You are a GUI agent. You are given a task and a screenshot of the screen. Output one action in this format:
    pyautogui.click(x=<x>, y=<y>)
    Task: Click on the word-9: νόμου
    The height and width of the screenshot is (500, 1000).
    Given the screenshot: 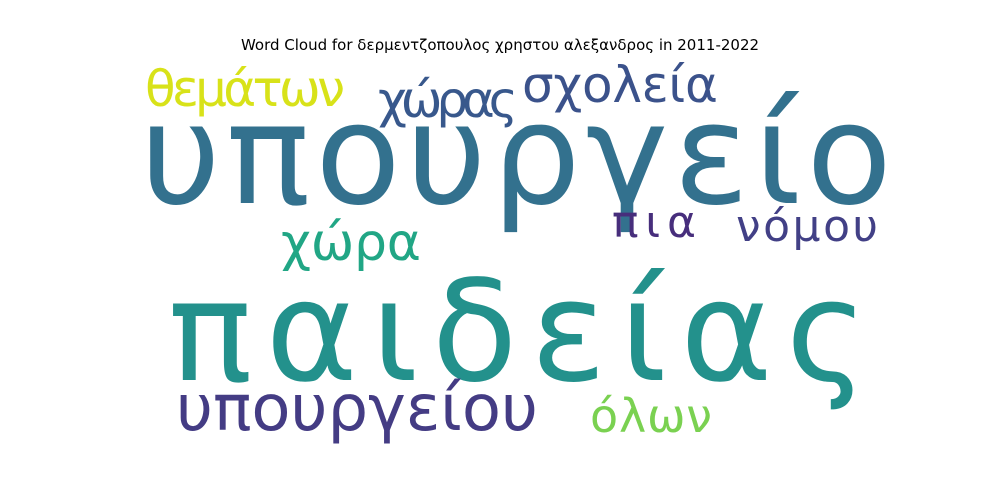 What is the action you would take?
    pyautogui.click(x=807, y=226)
    